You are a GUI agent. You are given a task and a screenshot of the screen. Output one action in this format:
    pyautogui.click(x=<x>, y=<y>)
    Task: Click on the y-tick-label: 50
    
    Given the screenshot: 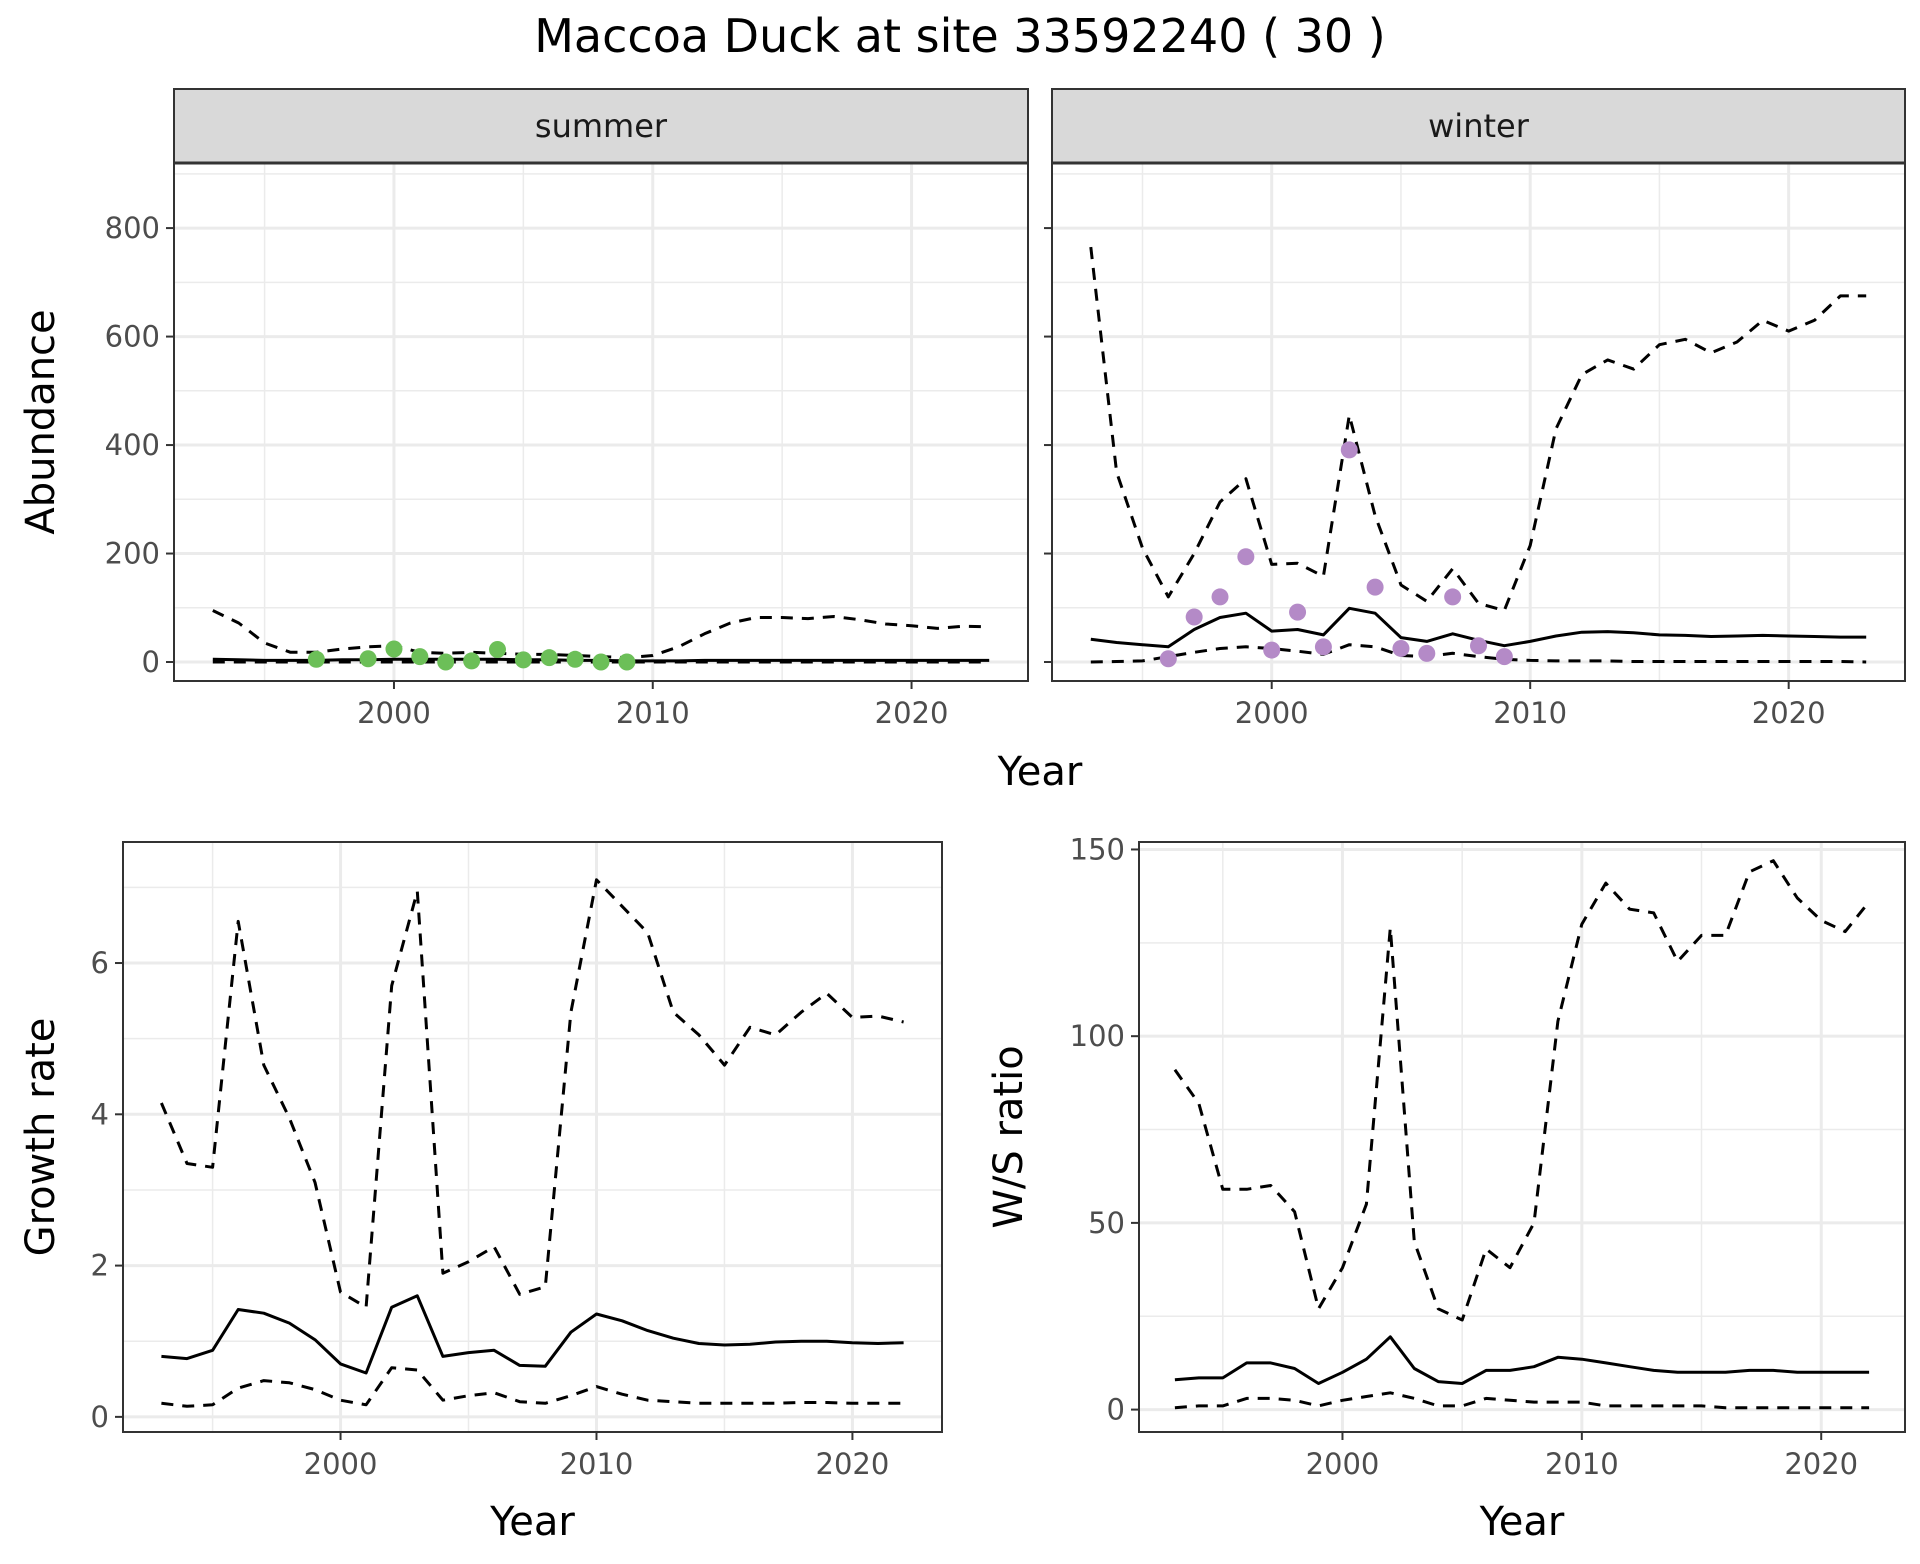 What is the action you would take?
    pyautogui.click(x=1106, y=1223)
    